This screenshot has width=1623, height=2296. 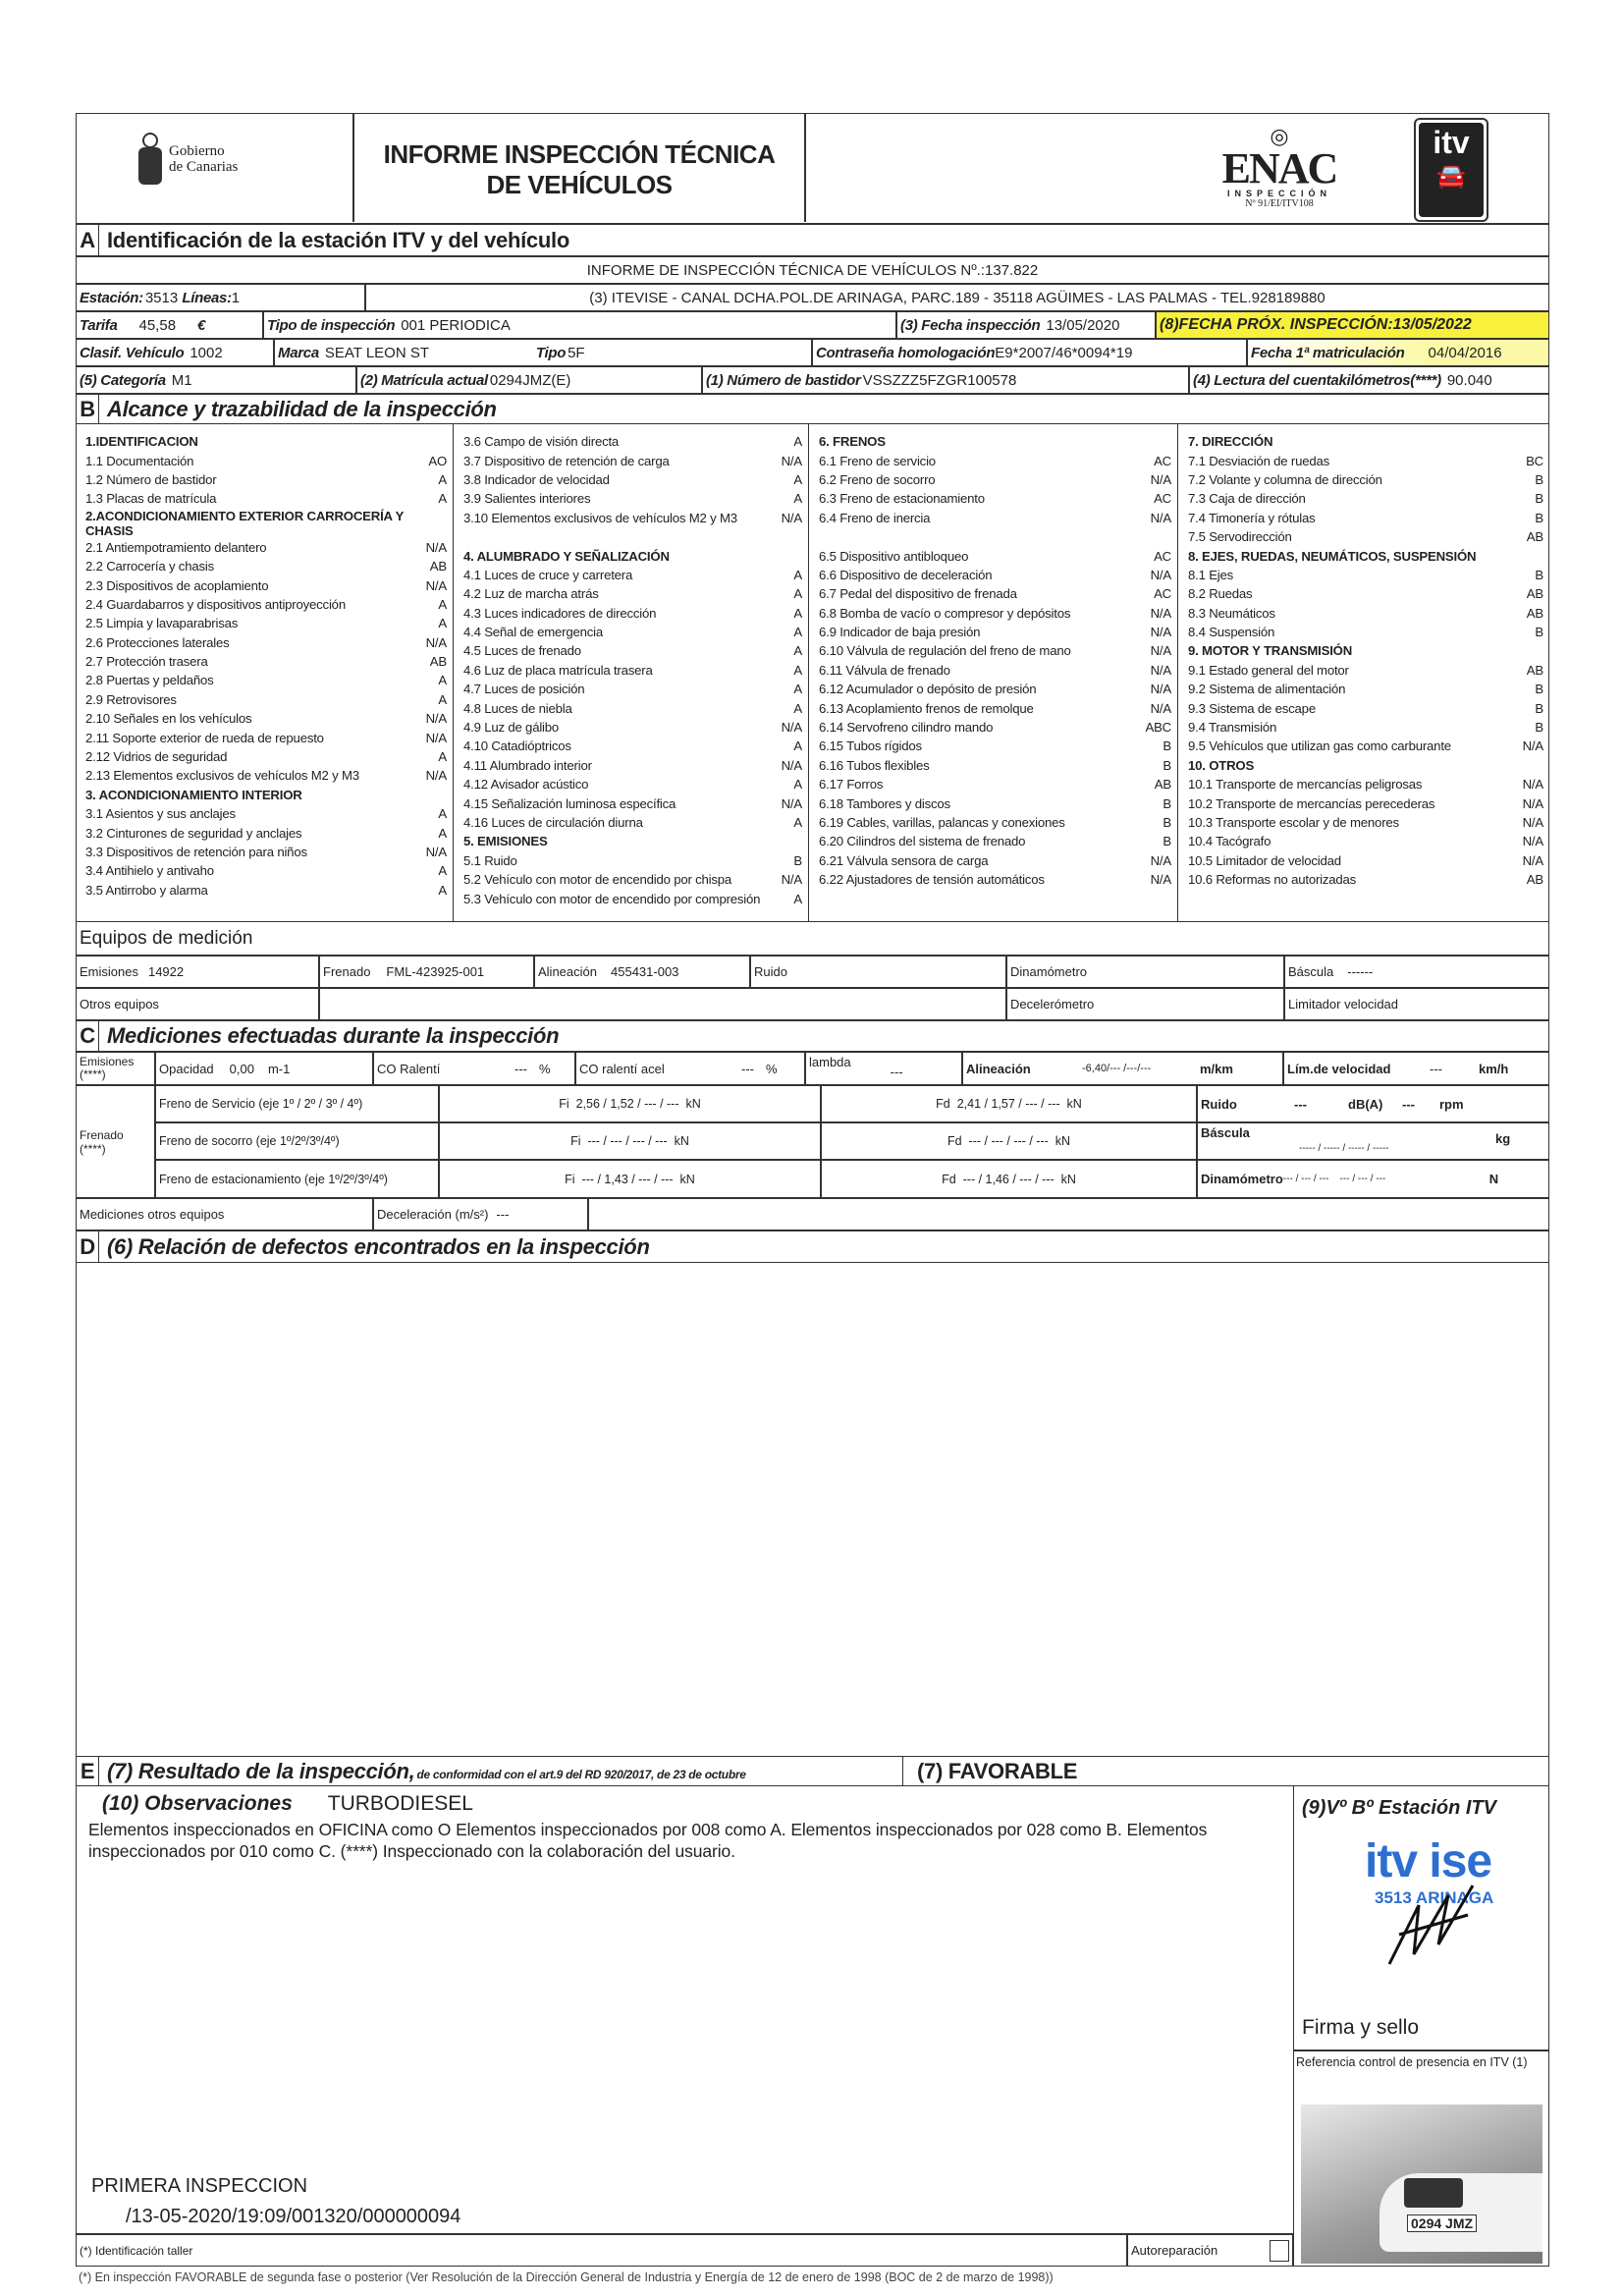 I want to click on item-label: 10.1 Transporte de mercancías peligrosas, so click(x=1306, y=785).